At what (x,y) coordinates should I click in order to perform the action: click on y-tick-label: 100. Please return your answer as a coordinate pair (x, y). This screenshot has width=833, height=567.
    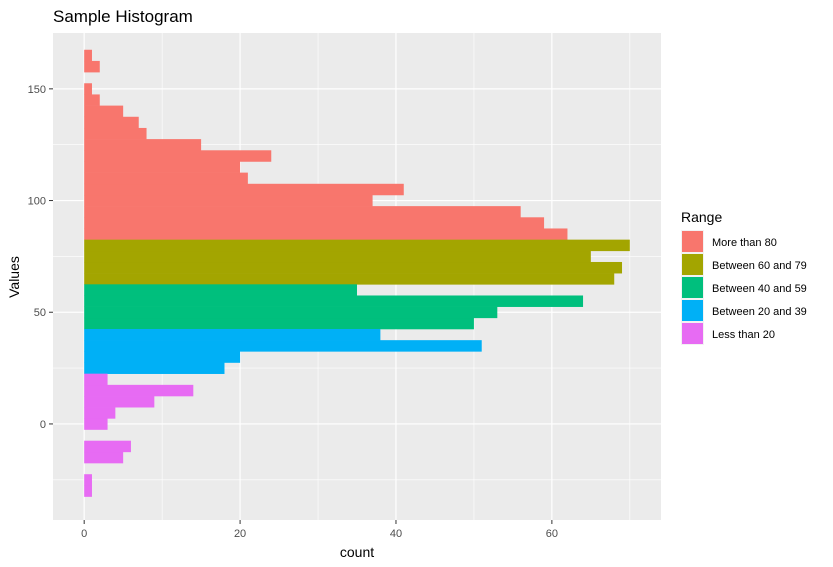
    Looking at the image, I should click on (37, 202).